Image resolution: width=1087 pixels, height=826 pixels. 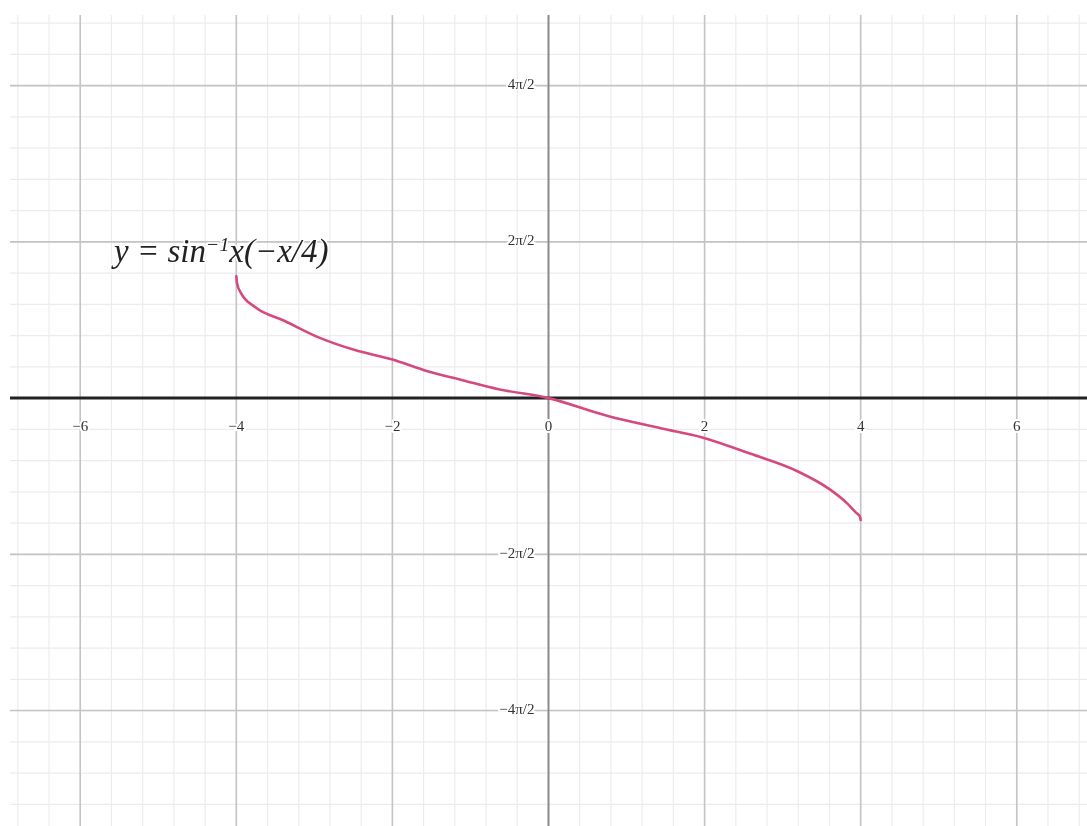 I want to click on x-tick-label: 4, so click(x=860, y=426).